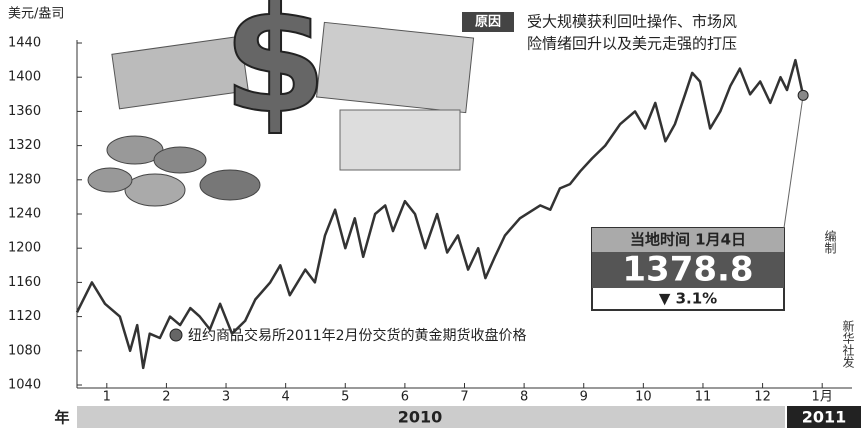 This screenshot has width=861, height=428. Describe the element at coordinates (822, 397) in the screenshot. I see `x-tick-label: 1月` at that location.